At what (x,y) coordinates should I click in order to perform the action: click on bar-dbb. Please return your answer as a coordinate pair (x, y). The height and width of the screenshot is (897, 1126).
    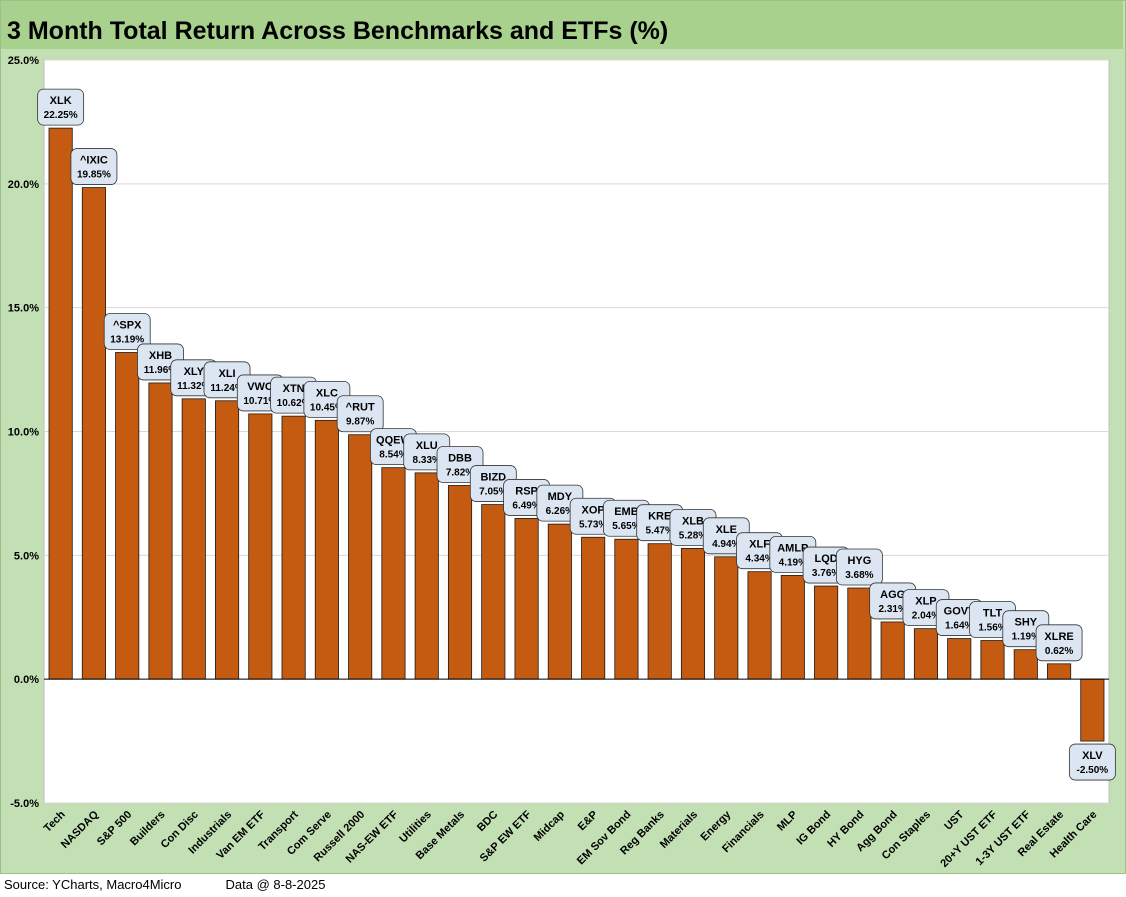
    Looking at the image, I should click on (460, 582).